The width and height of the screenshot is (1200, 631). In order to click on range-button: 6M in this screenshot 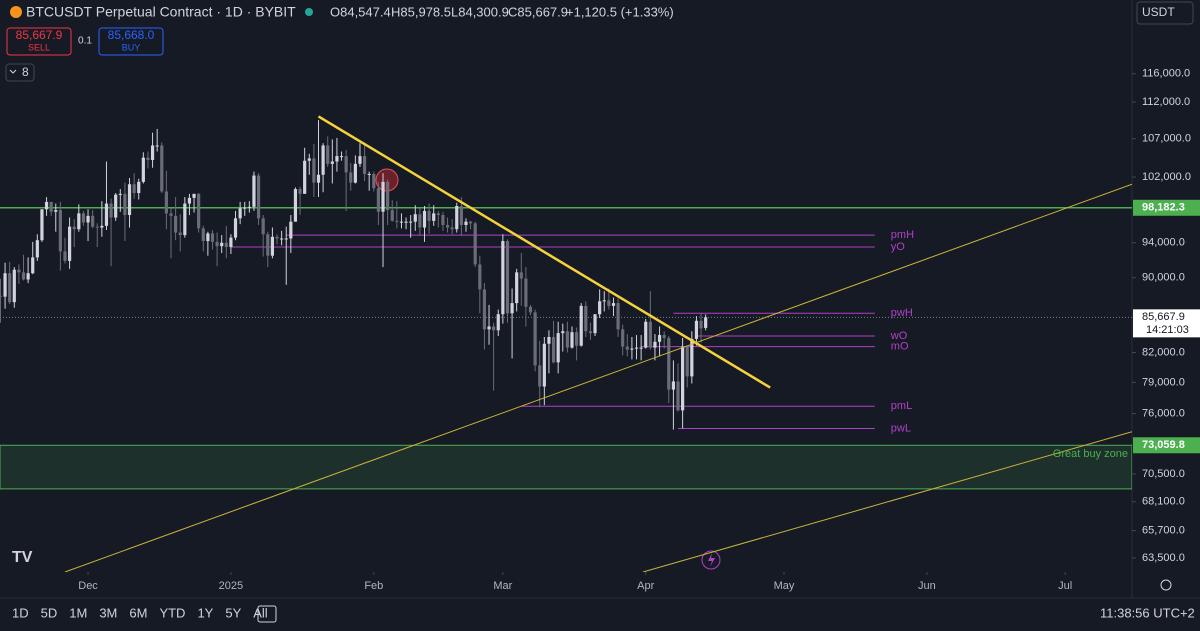, I will do `click(138, 612)`.